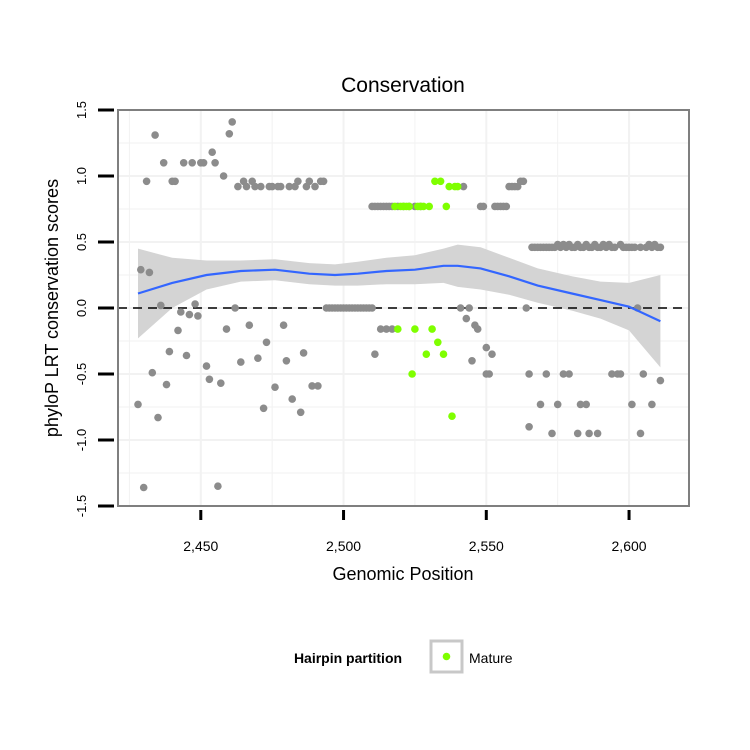 This screenshot has height=750, width=750. Describe the element at coordinates (629, 546) in the screenshot. I see `x-tick-label: 2,600` at that location.